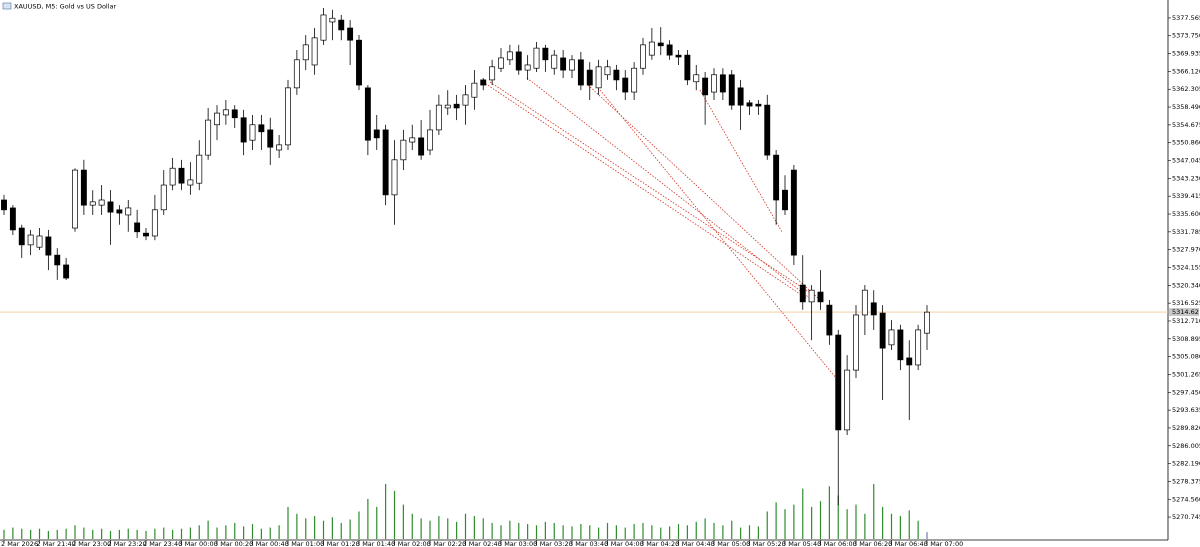  Describe the element at coordinates (1186, 481) in the screenshot. I see `y-tick-label: 5278.375` at that location.